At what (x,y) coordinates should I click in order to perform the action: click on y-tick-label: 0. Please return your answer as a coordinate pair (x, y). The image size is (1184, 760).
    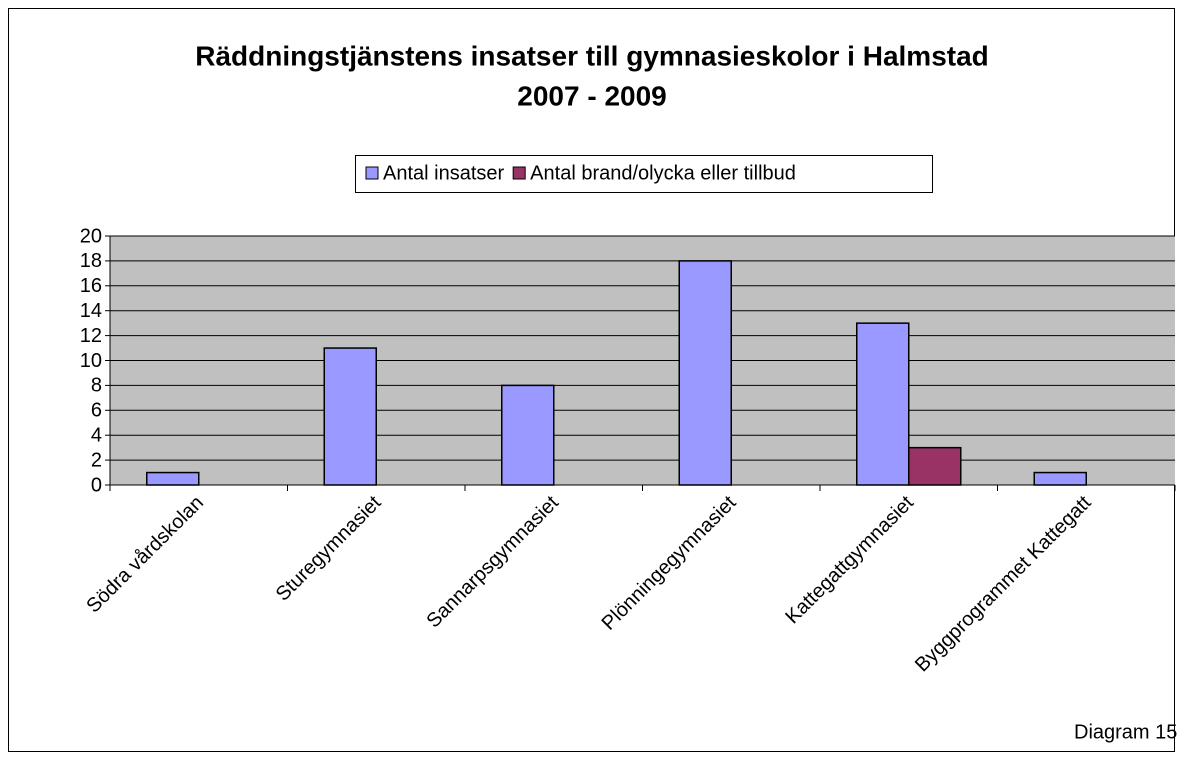
    Looking at the image, I should click on (96, 485).